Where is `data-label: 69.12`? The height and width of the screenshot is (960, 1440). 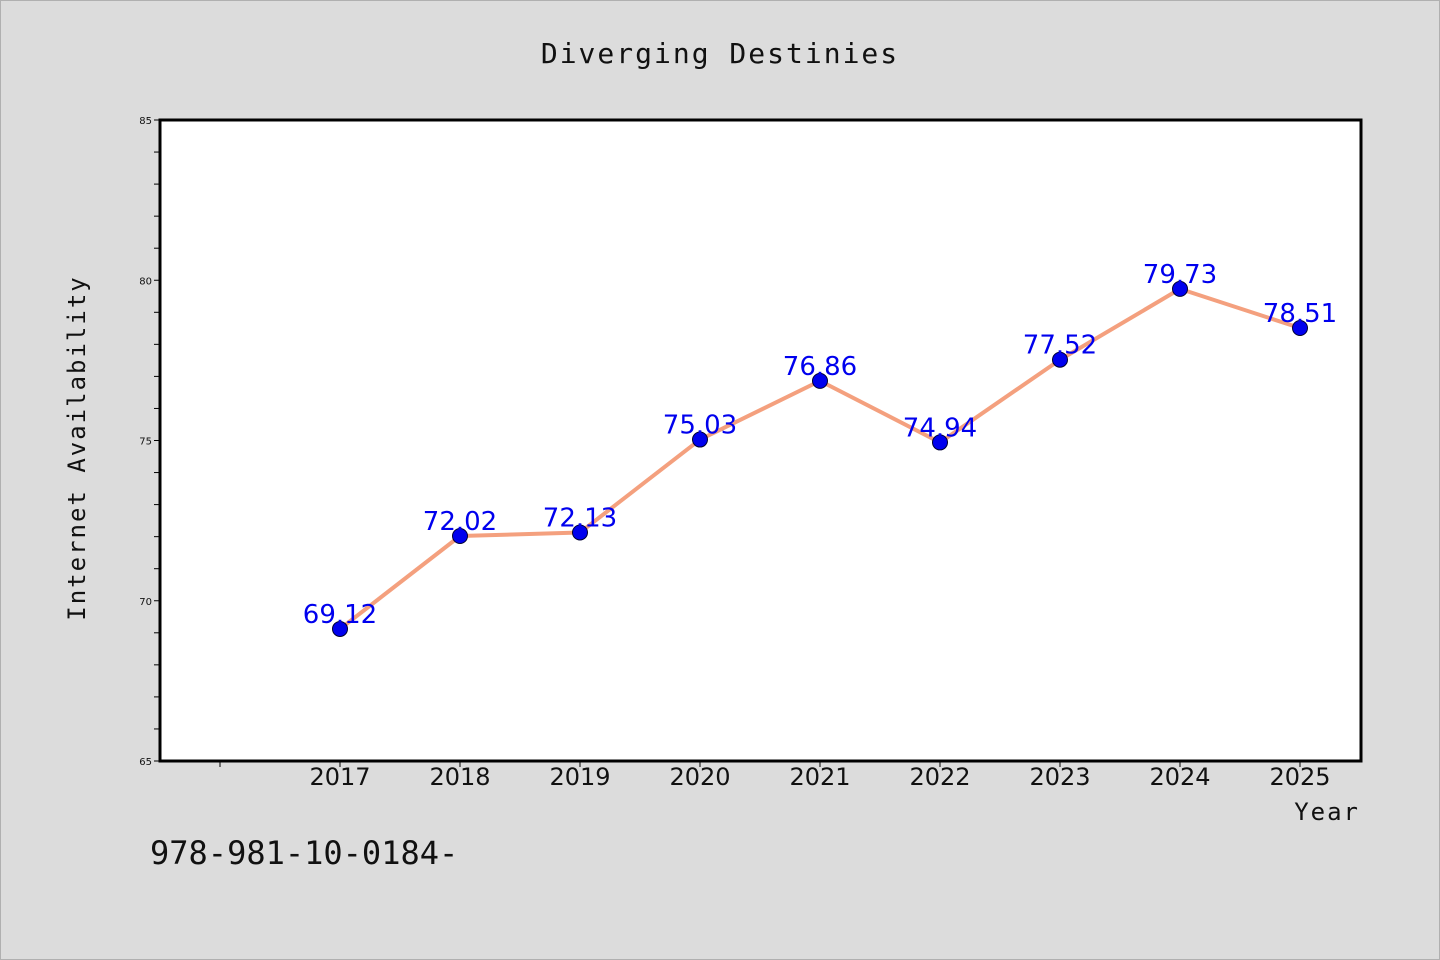 data-label: 69.12 is located at coordinates (340, 615).